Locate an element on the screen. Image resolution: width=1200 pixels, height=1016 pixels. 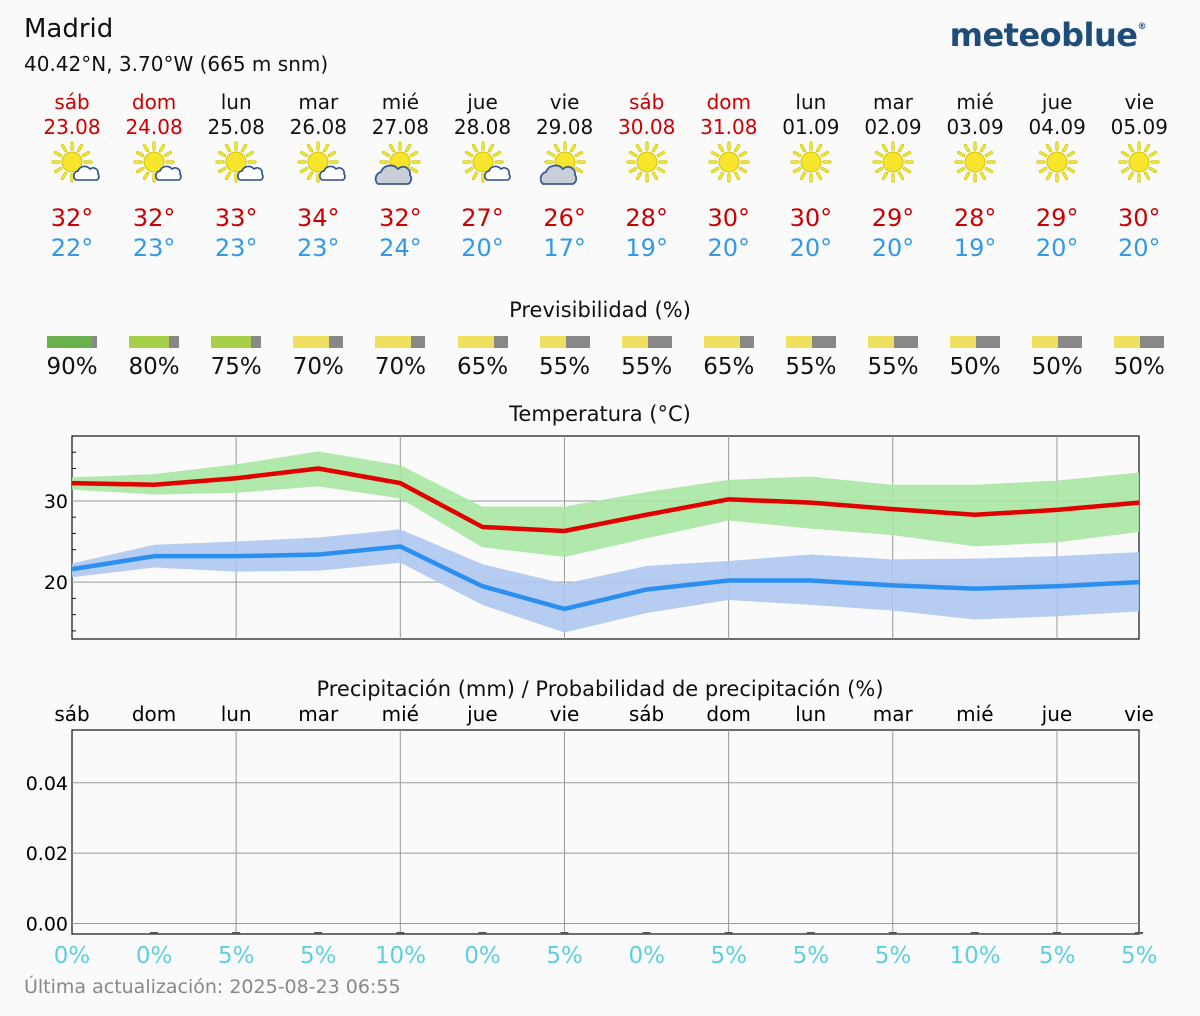
series-1-range-band is located at coordinates (605, 581).